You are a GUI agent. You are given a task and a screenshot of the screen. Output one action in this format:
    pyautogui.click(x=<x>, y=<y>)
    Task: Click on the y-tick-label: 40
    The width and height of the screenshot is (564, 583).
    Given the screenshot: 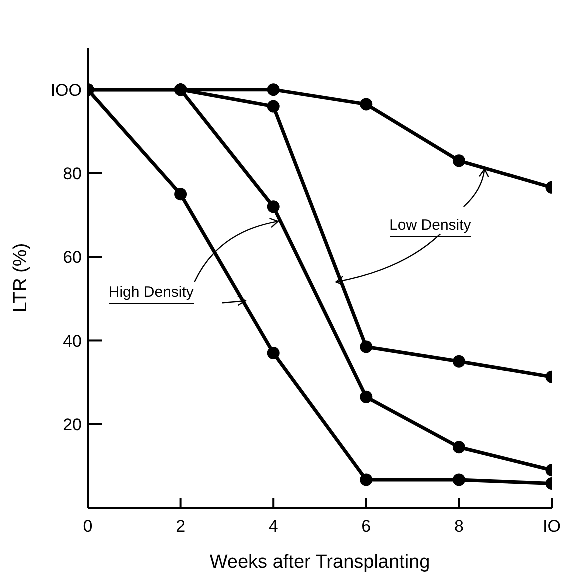 What is the action you would take?
    pyautogui.click(x=72, y=341)
    